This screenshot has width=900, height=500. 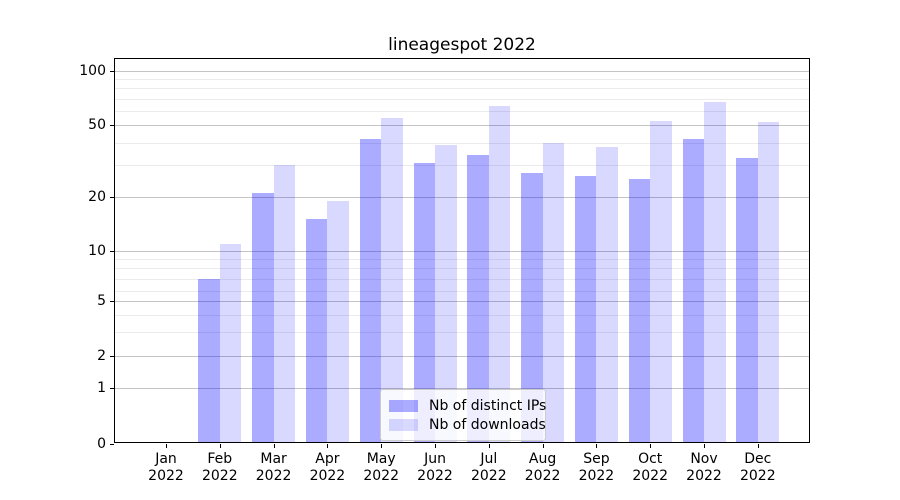 I want to click on legend: Nb of distinct IPs Nb of downloads, so click(x=463, y=415).